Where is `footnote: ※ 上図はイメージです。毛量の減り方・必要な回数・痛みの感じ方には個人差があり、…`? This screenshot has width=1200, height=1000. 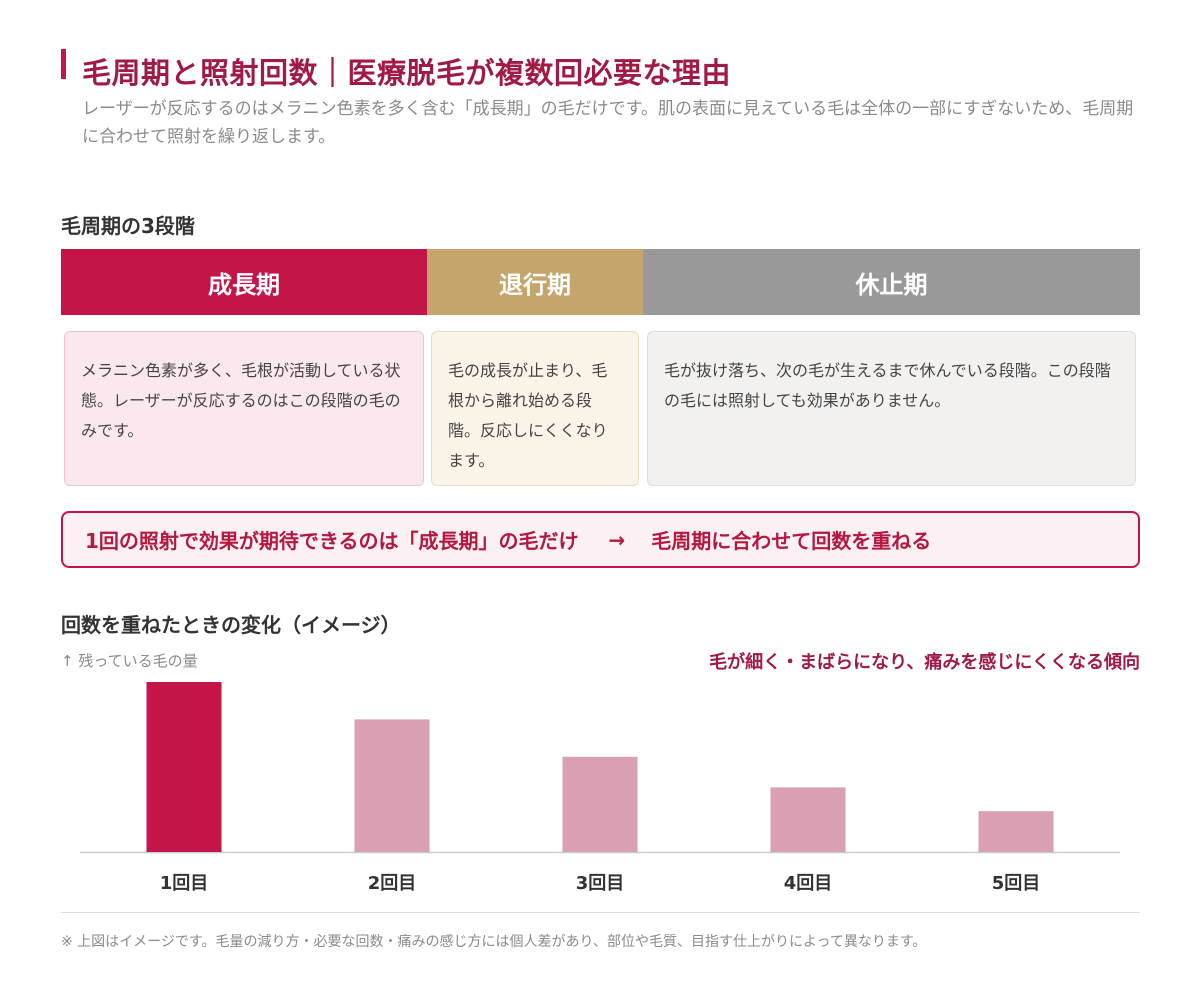 footnote: ※ 上図はイメージです。毛量の減り方・必要な回数・痛みの感じ方には個人差があり、… is located at coordinates (494, 942).